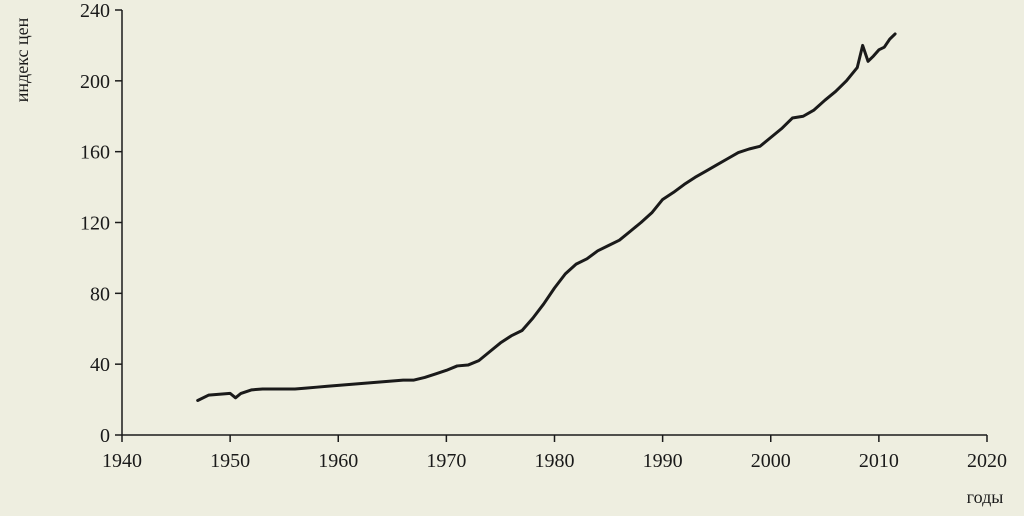  I want to click on y-tick-label: 240, so click(95, 11).